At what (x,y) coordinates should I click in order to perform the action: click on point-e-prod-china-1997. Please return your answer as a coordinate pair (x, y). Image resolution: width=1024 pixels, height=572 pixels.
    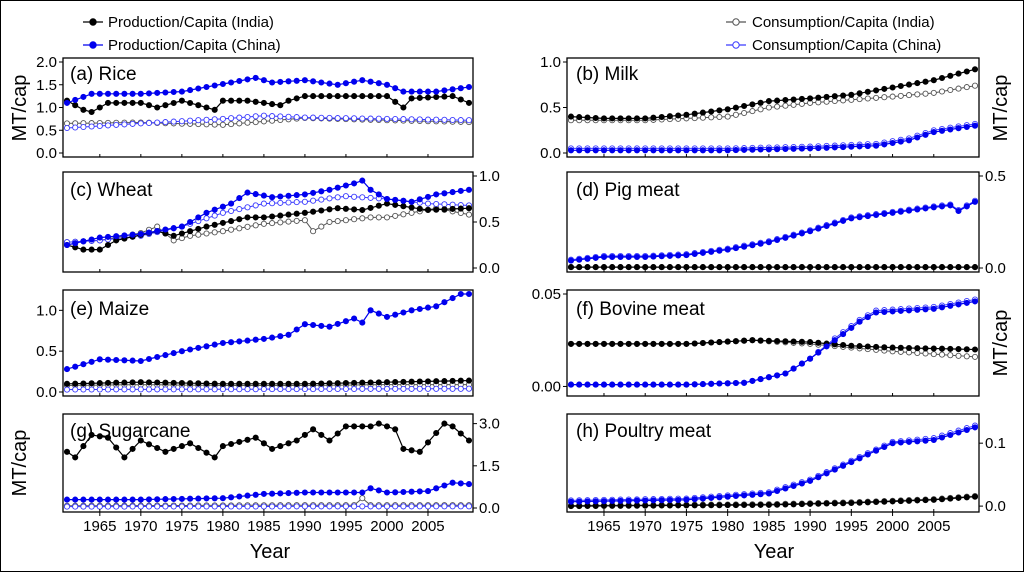
    Looking at the image, I should click on (362, 322).